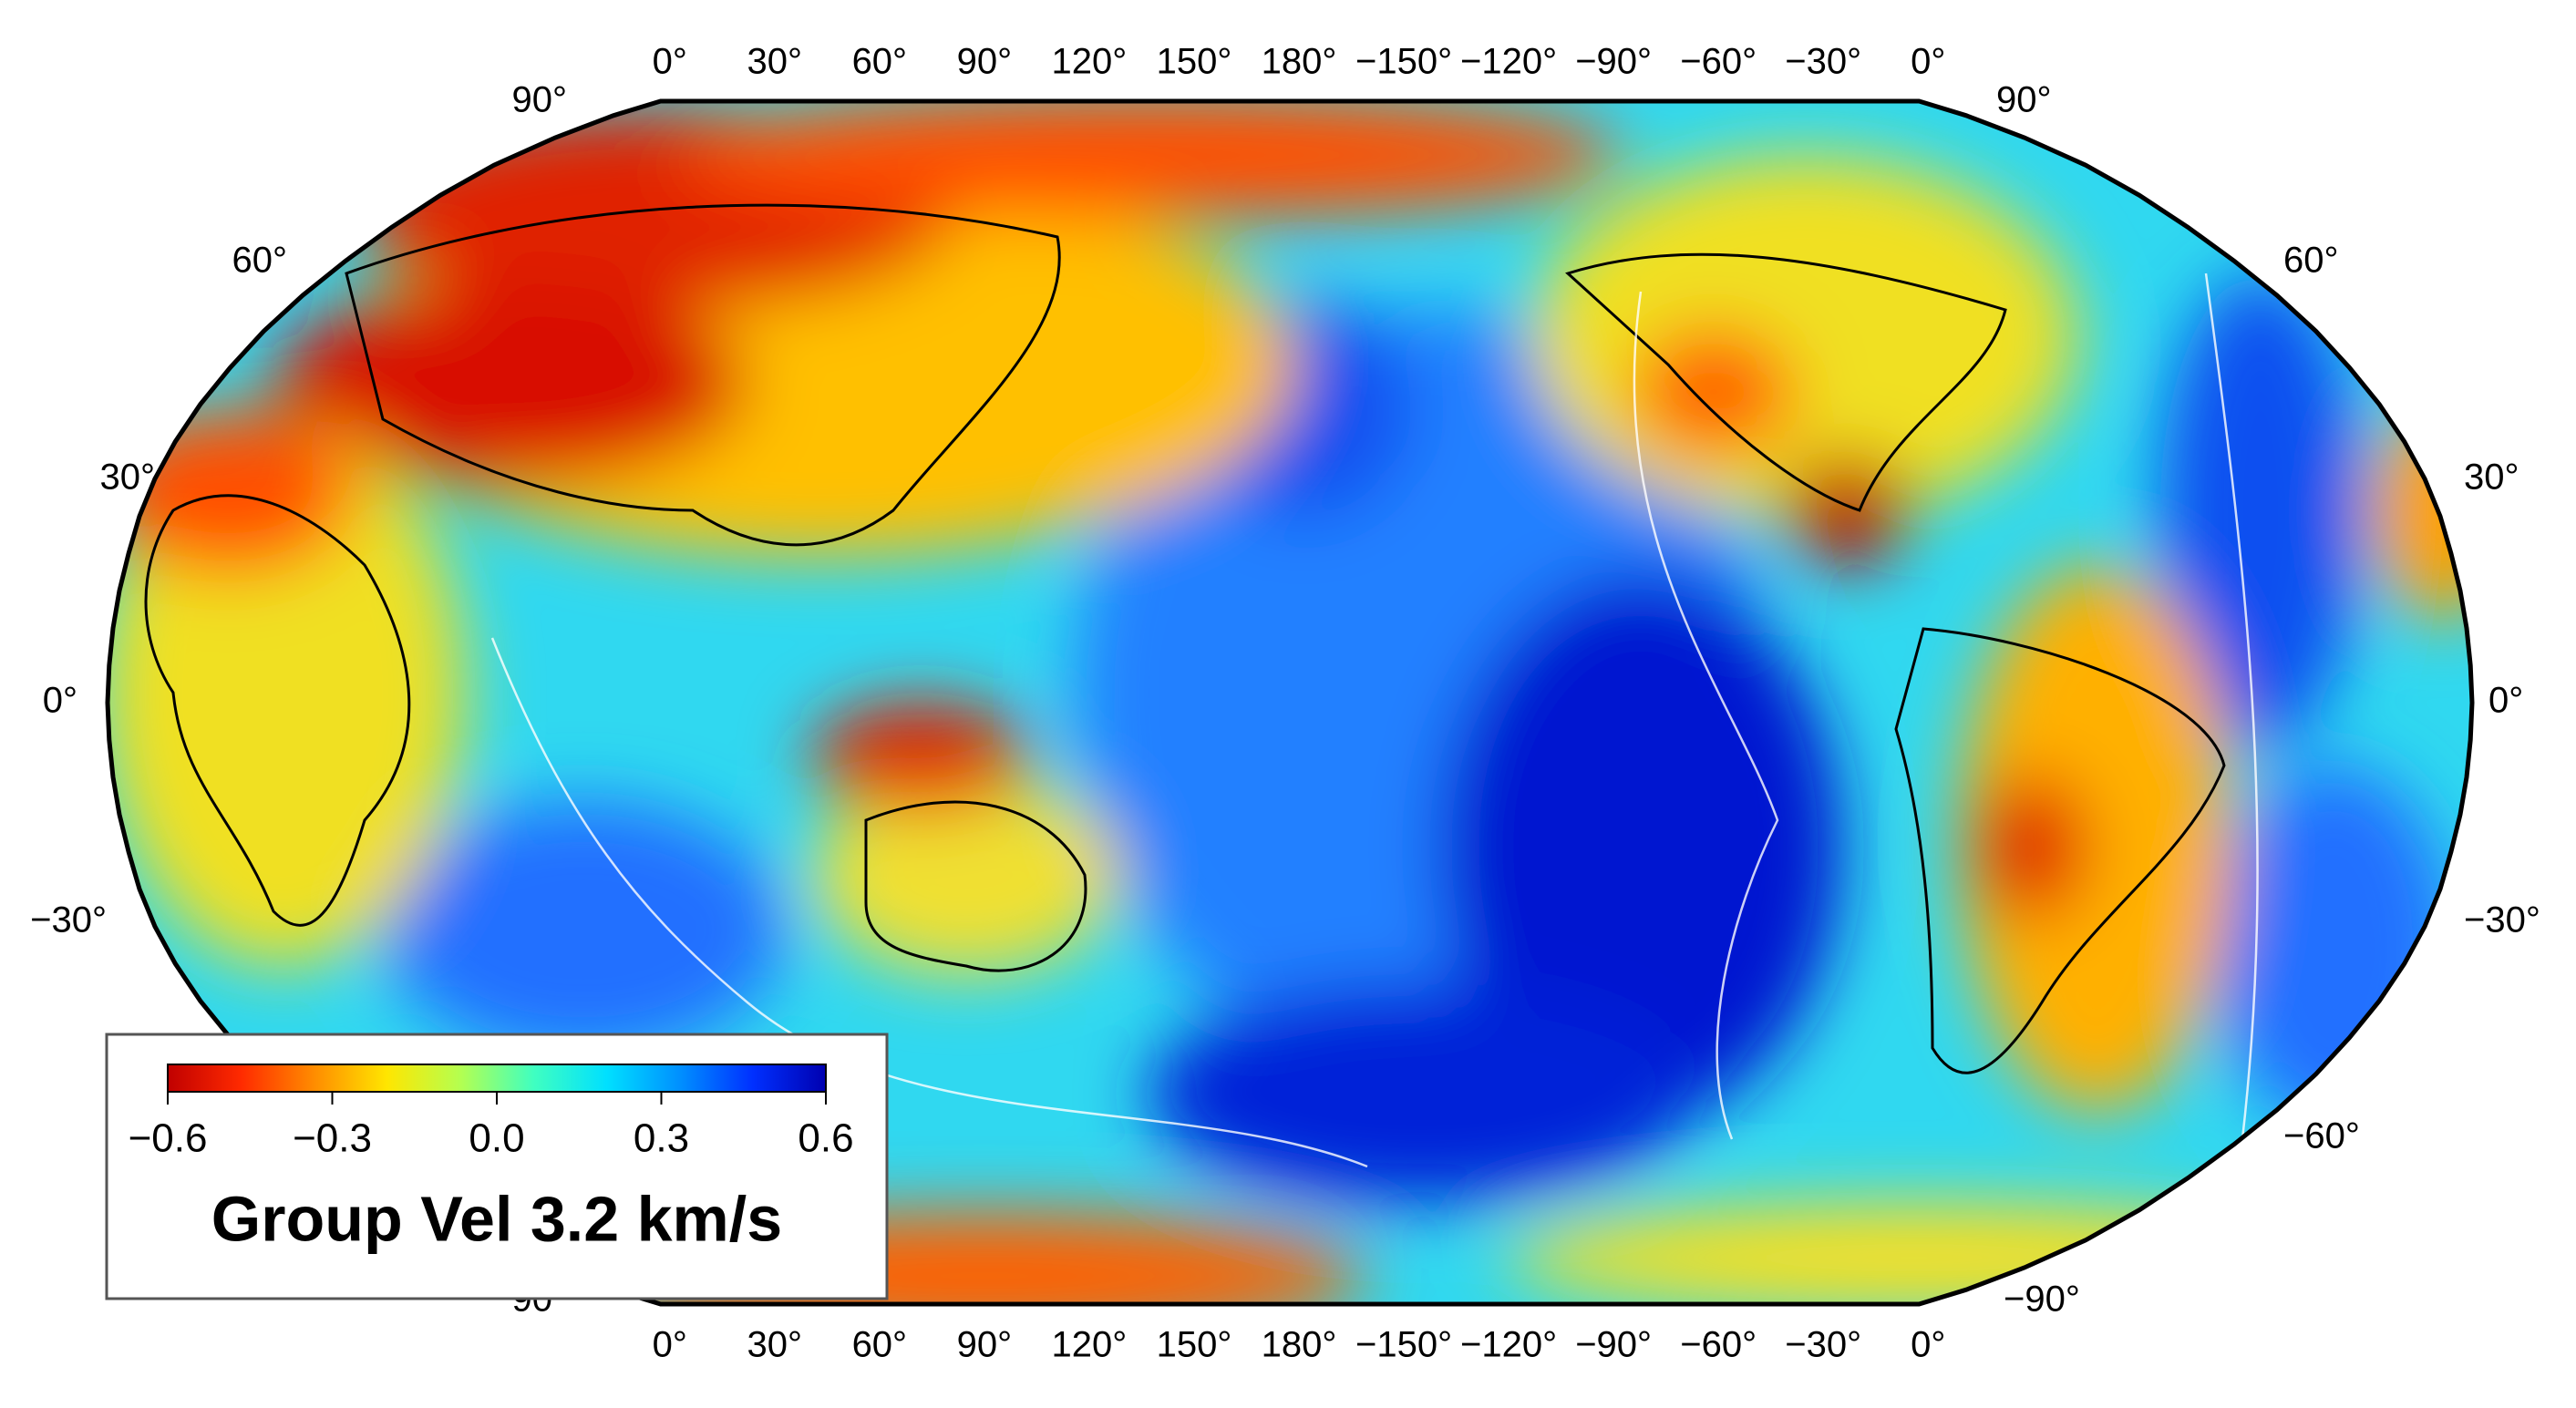 The height and width of the screenshot is (1408, 2576). I want to click on colorbar-title: Group Vel 3.2 km/s, so click(497, 1219).